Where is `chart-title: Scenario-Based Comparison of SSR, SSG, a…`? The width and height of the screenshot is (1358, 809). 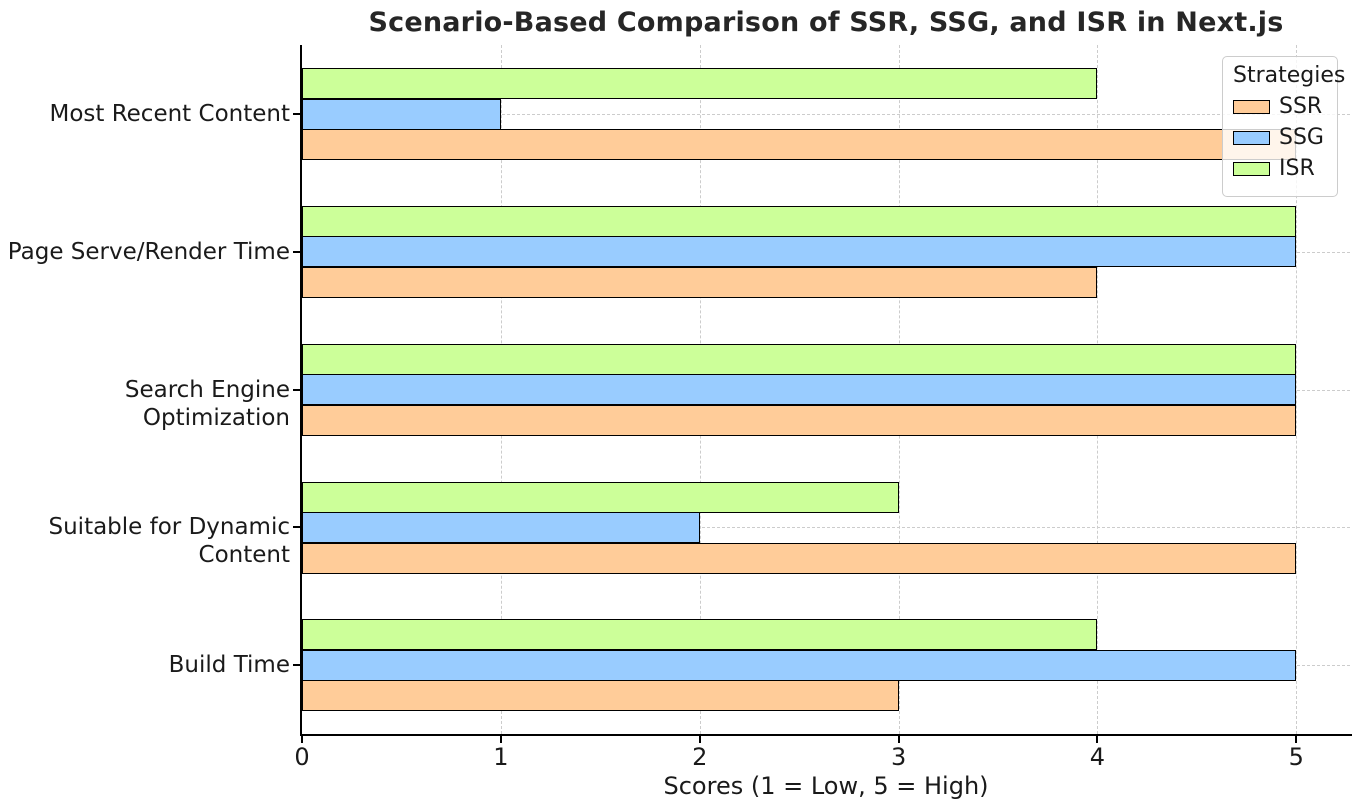
chart-title: Scenario-Based Comparison of SSR, SSG, a… is located at coordinates (826, 22).